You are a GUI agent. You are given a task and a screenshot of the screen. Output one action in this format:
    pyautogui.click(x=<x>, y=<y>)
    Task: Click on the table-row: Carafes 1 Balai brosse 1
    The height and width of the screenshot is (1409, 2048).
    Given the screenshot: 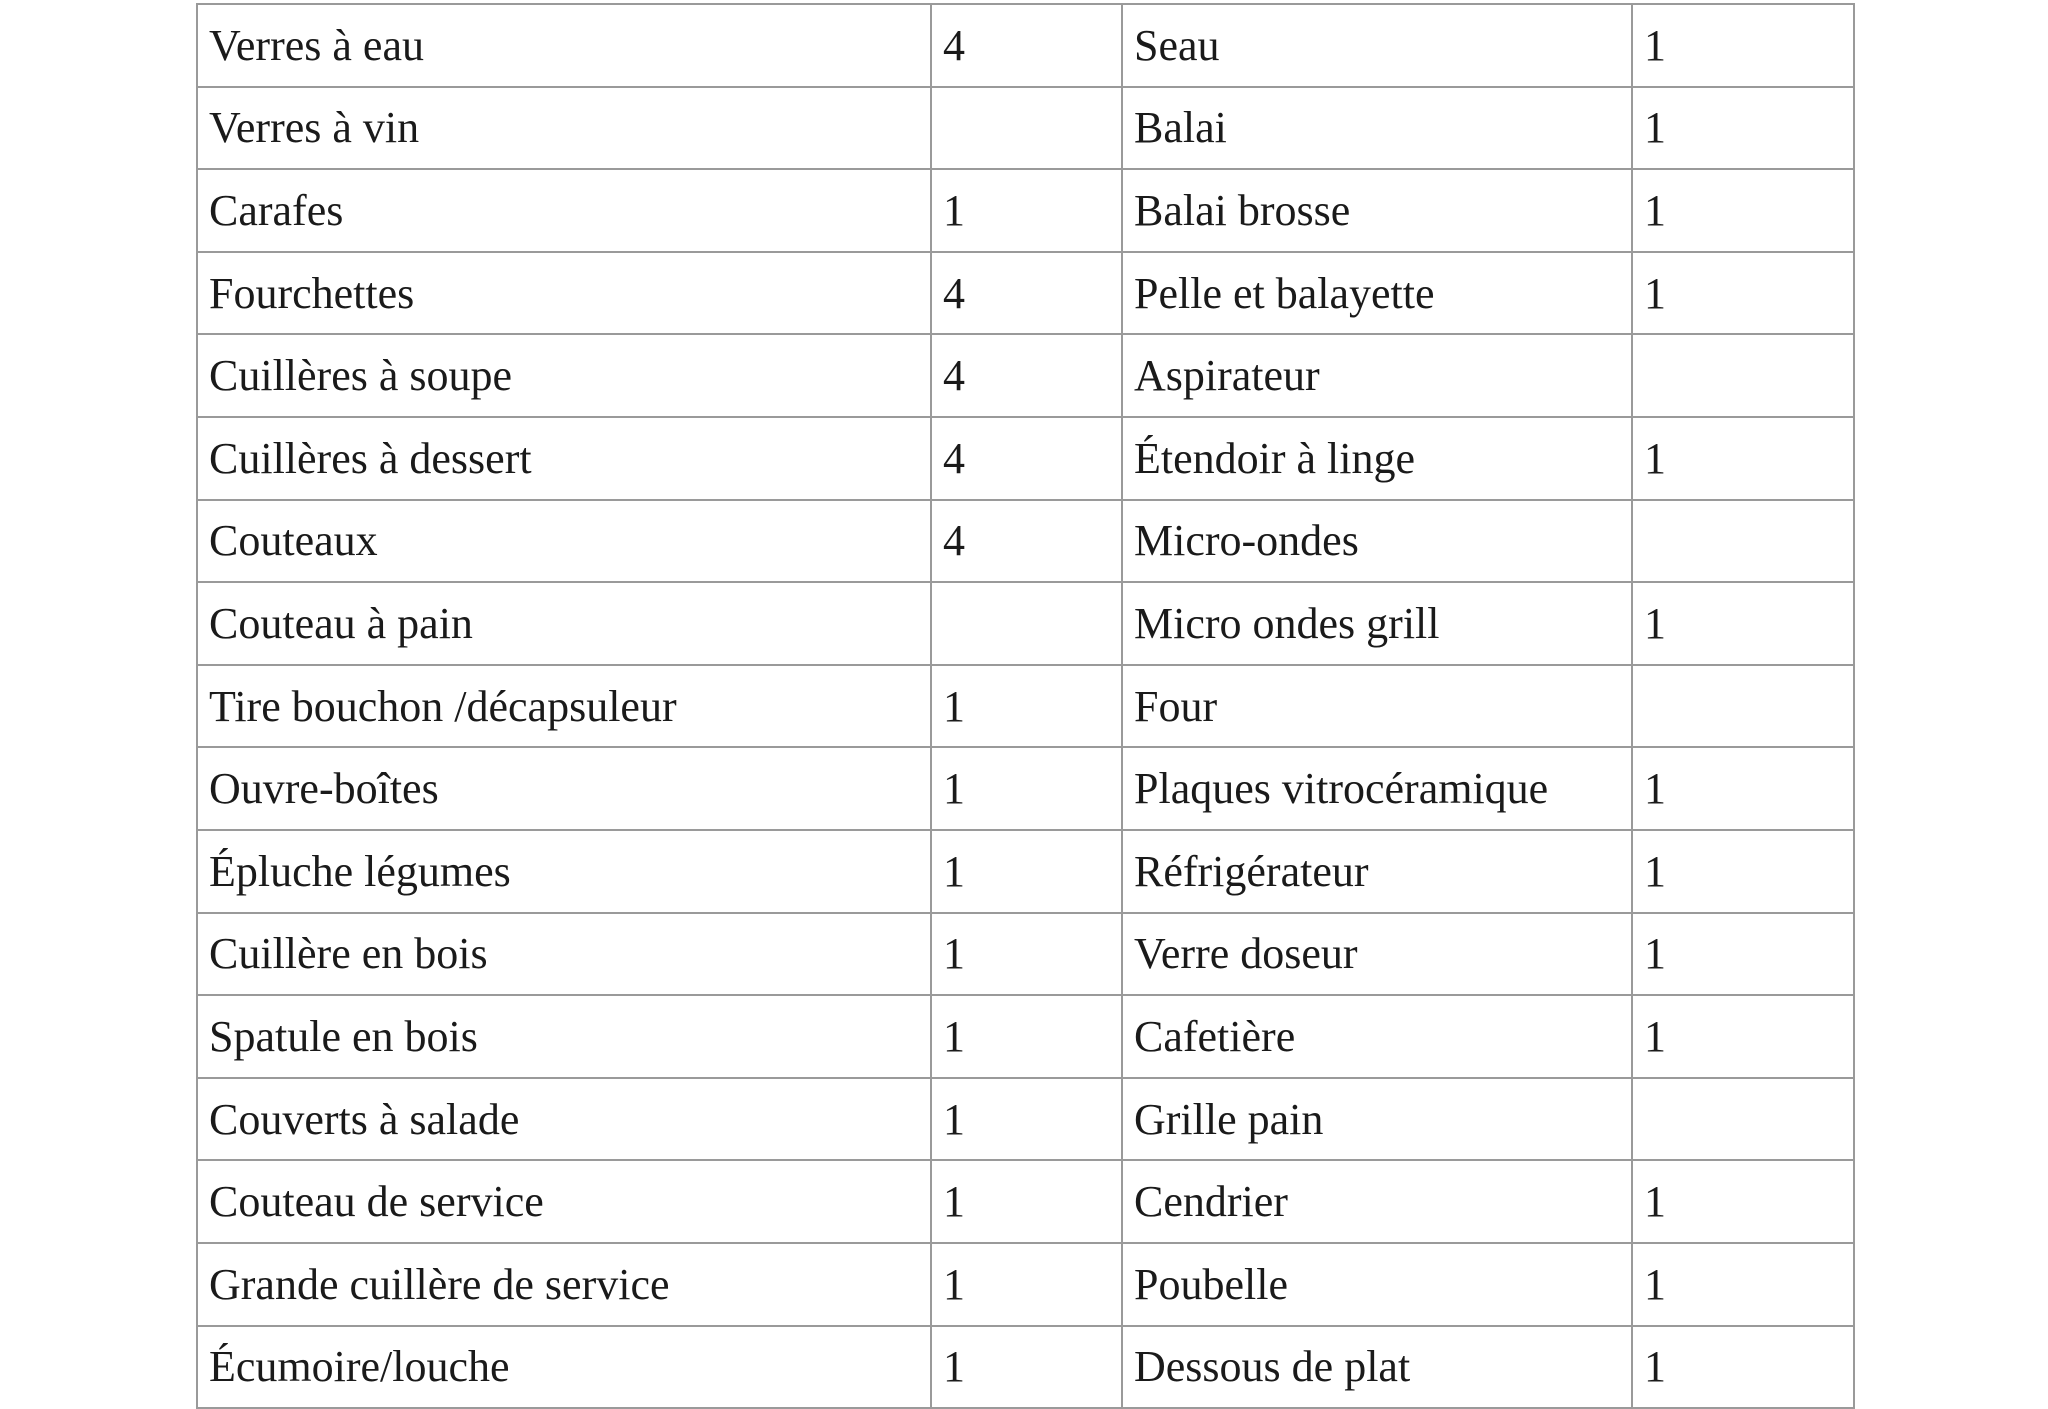 What is the action you would take?
    pyautogui.click(x=1025, y=210)
    